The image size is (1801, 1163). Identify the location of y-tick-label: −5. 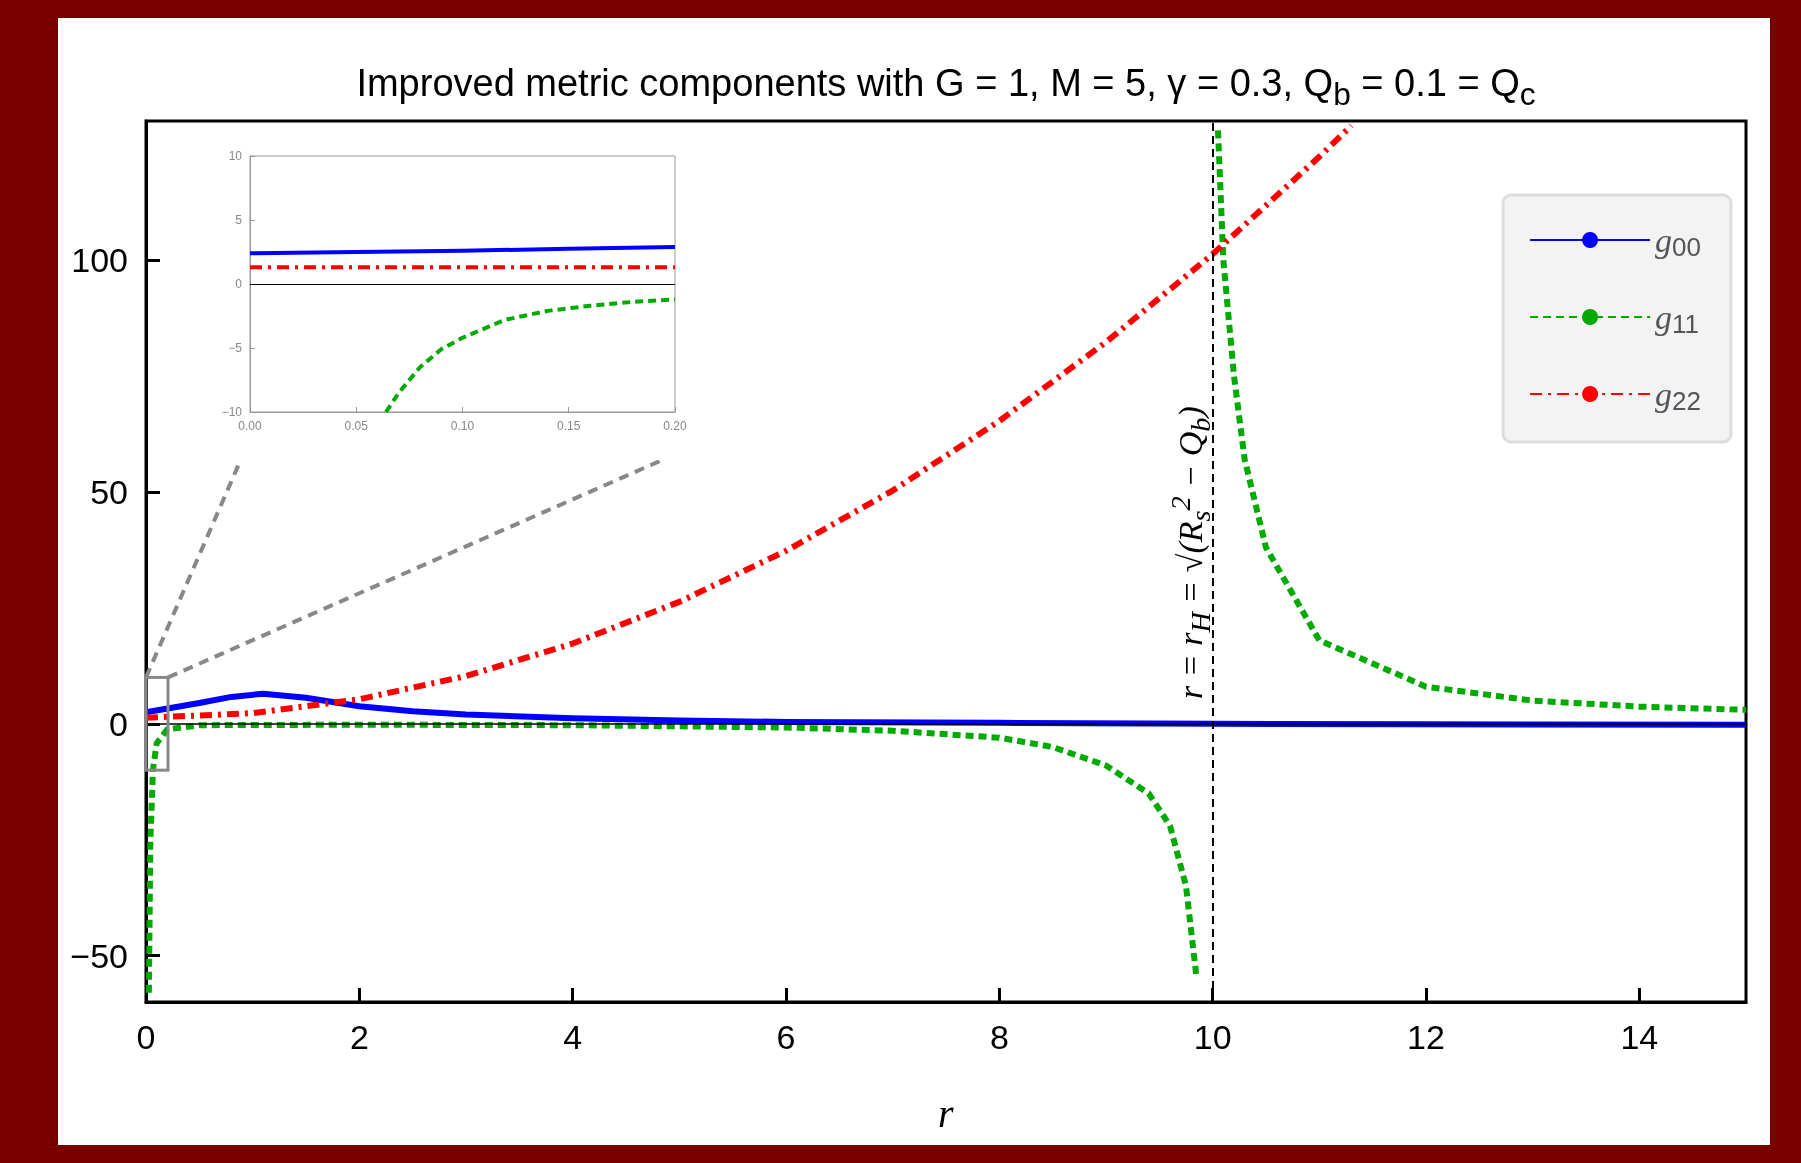
(235, 348).